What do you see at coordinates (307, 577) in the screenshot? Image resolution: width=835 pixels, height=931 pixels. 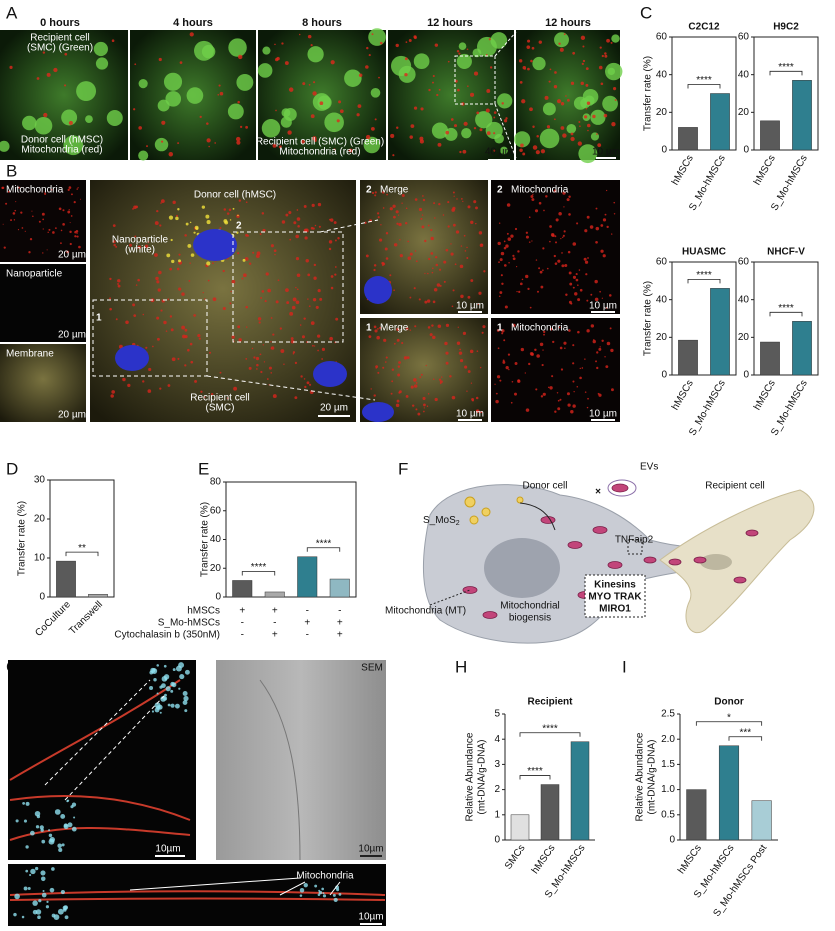 I see `bar` at bounding box center [307, 577].